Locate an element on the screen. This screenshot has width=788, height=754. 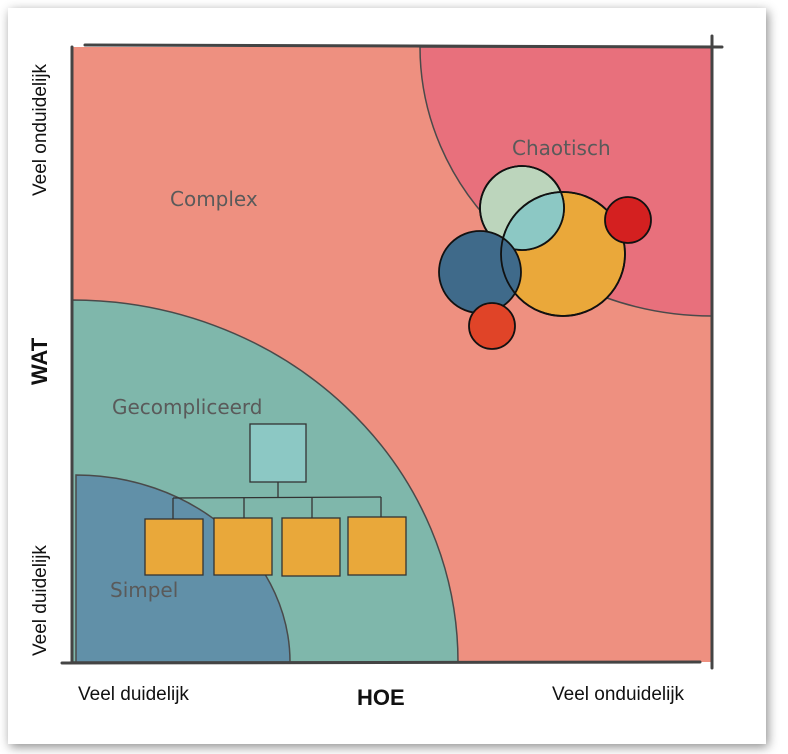
y-axis-top-label: Veel onduidelijk is located at coordinates (40, 129).